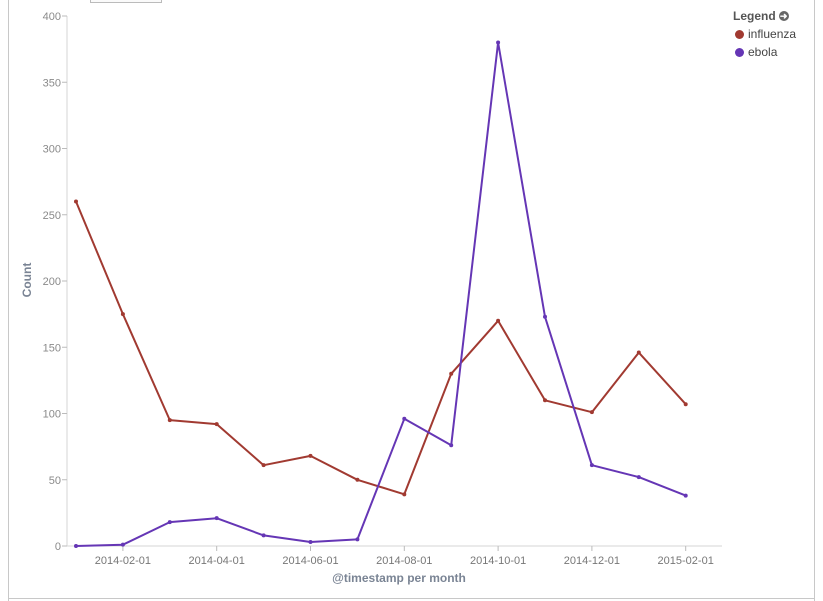 The width and height of the screenshot is (823, 601). Describe the element at coordinates (754, 16) in the screenshot. I see `legend-title: Legend` at that location.